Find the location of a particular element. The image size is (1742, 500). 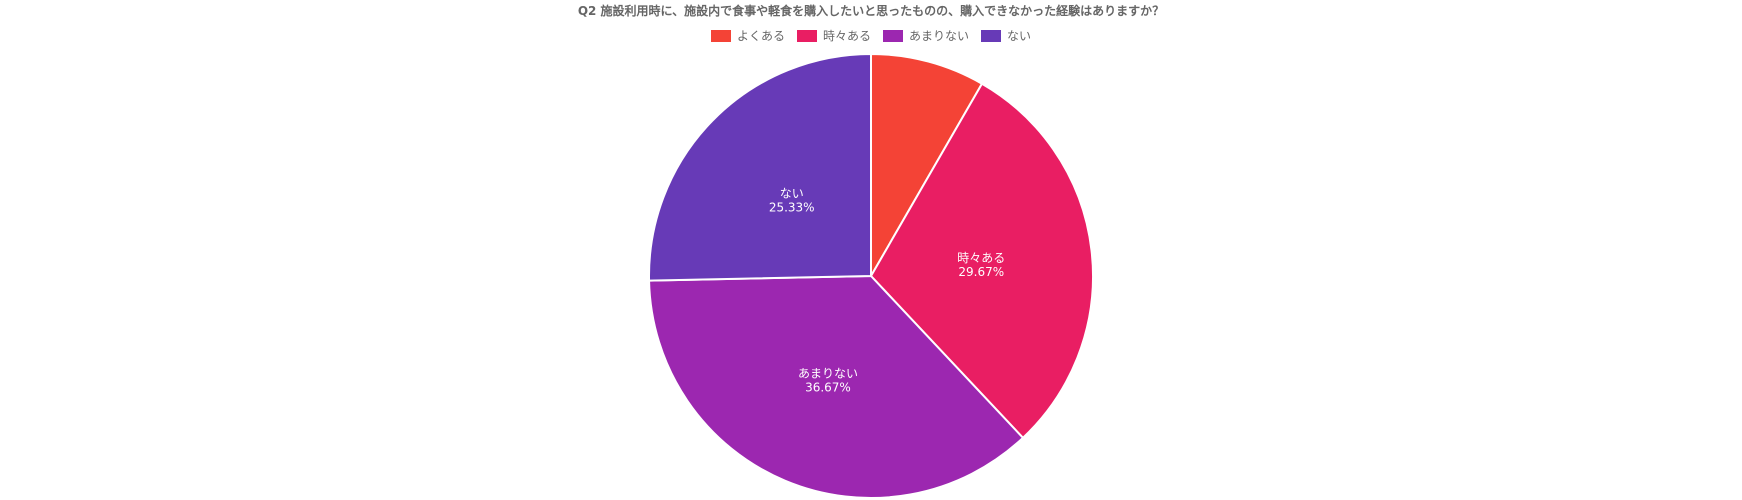

slice-percent-amari-nai: 36.67% is located at coordinates (828, 387).